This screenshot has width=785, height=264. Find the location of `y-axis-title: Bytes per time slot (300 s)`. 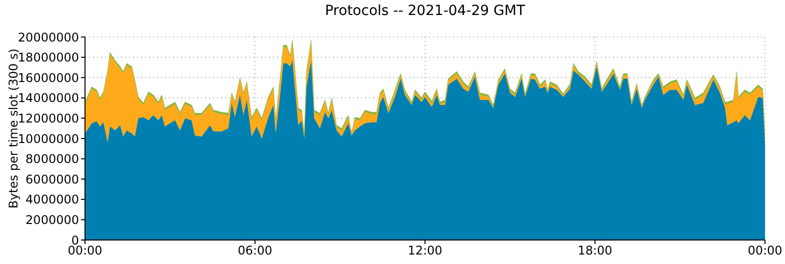

y-axis-title: Bytes per time slot (300 s) is located at coordinates (13, 128).